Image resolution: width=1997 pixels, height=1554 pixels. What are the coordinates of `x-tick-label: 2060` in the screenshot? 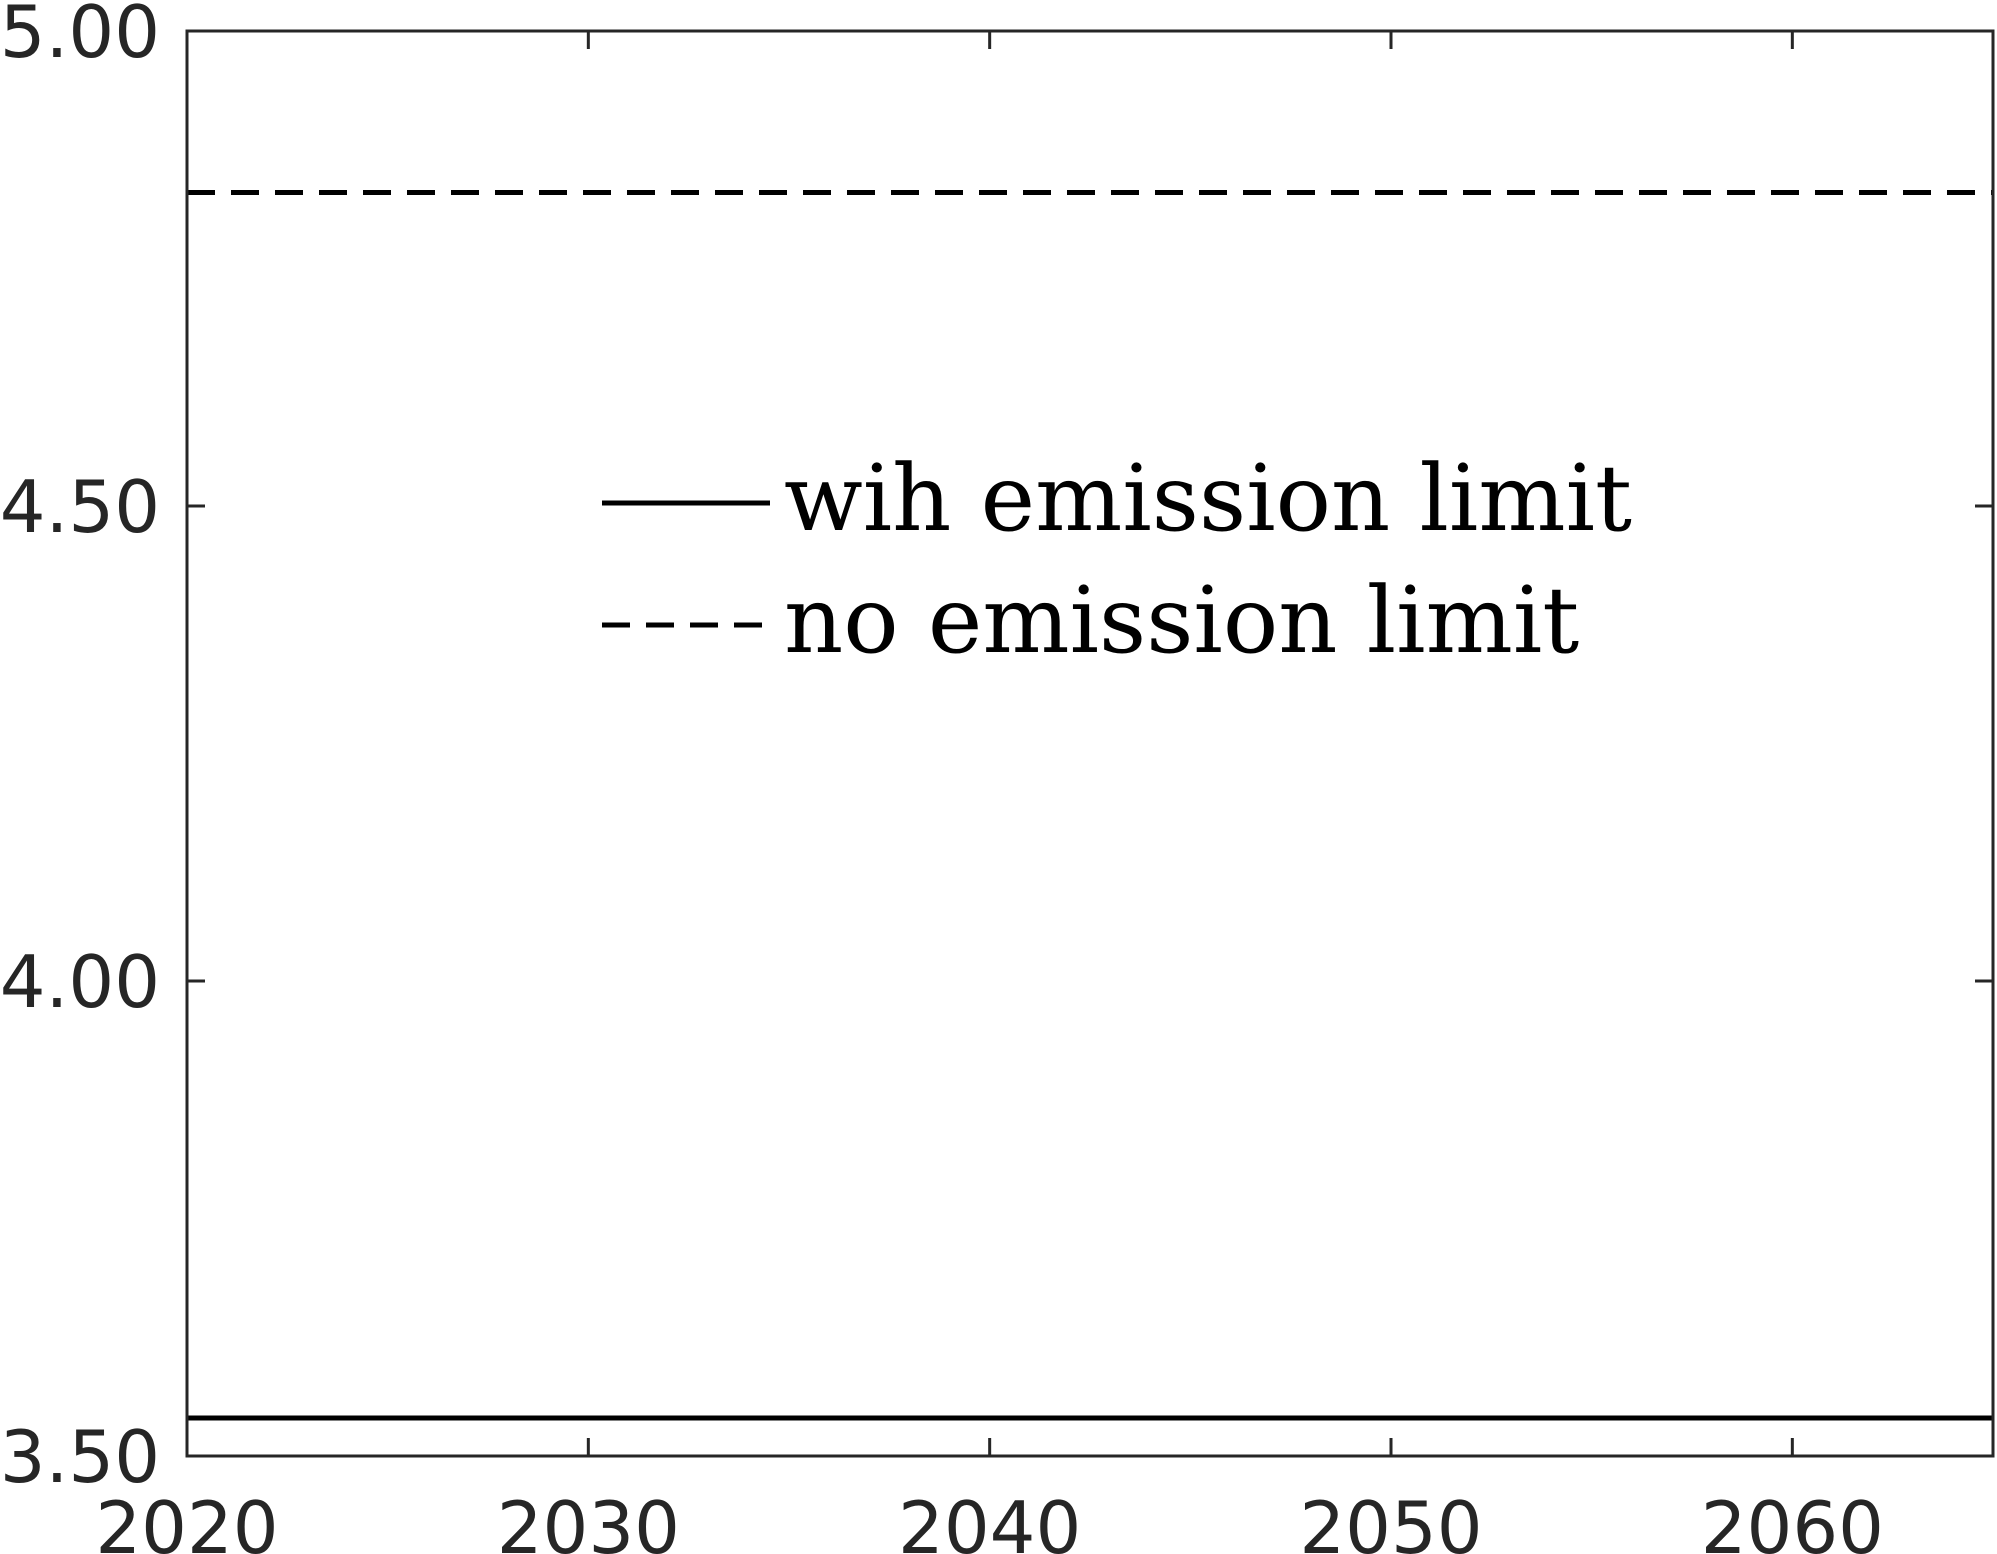 It's located at (1792, 1520).